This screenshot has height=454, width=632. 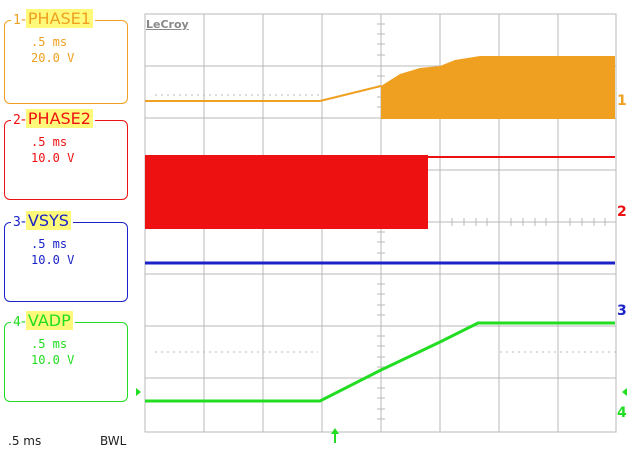 I want to click on channel-1-timebase: .5 ms, so click(x=49, y=42).